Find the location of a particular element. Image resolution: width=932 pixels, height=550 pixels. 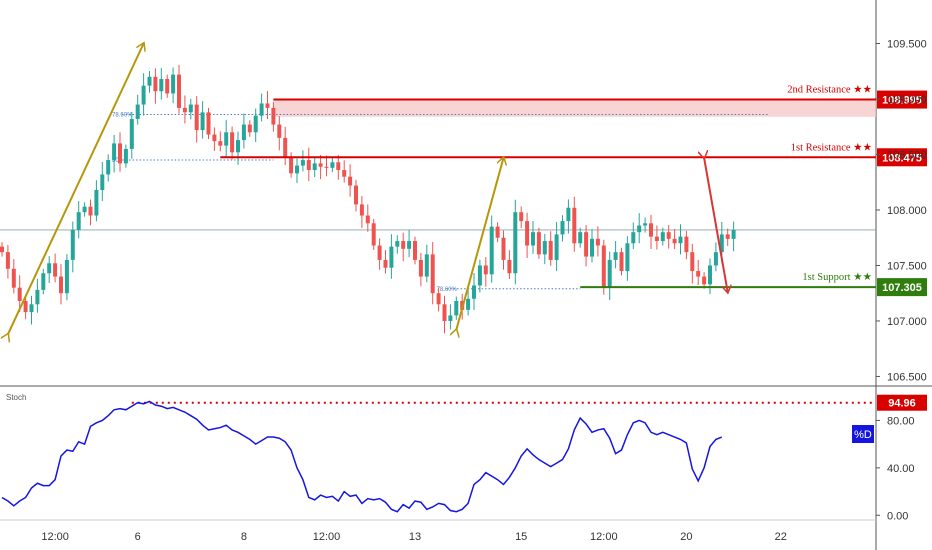

trend-arrow is located at coordinates (76, 189).